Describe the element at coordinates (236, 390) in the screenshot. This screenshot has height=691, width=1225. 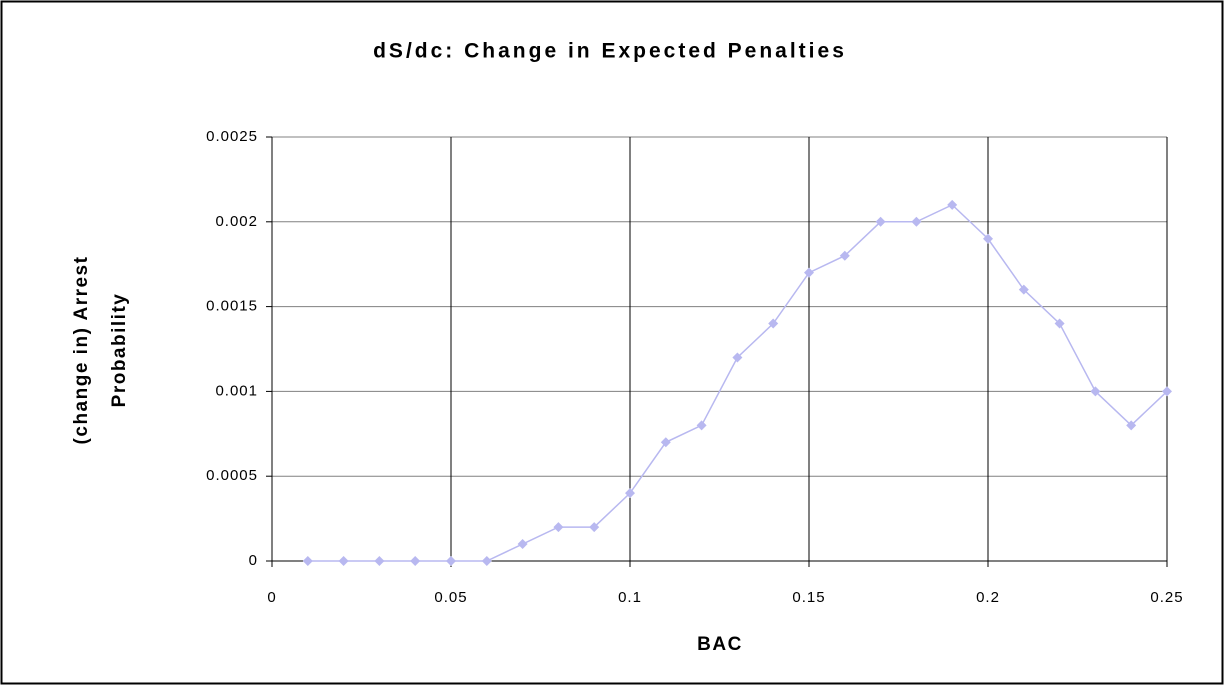
I see `y-tick-label: 0.001` at that location.